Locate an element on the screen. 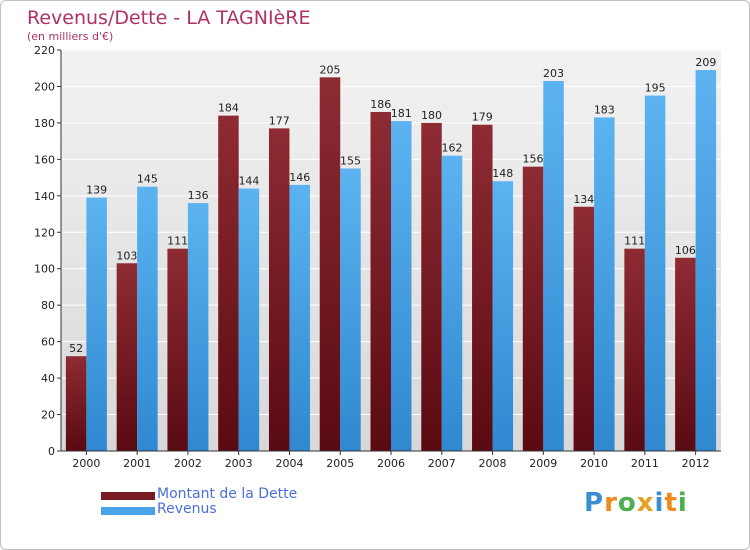  y-tick-label: 20 is located at coordinates (48, 415).